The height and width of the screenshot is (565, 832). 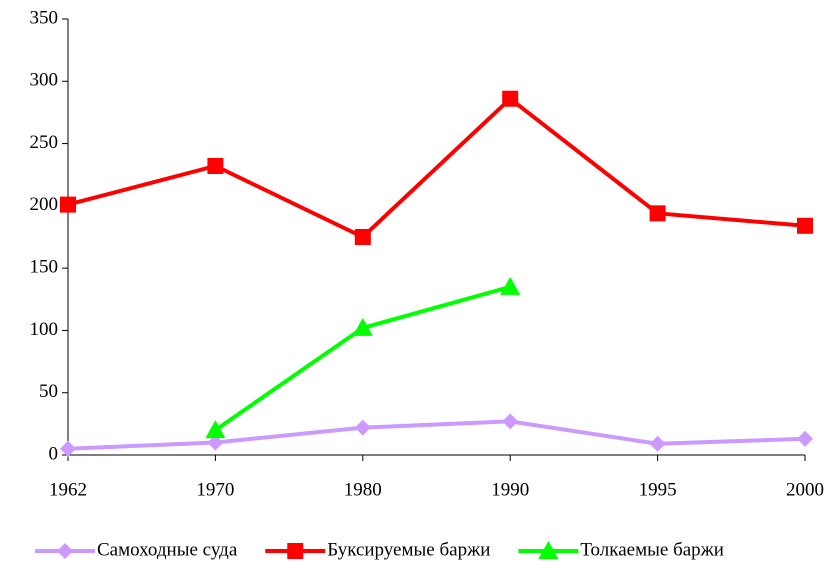 I want to click on legend-label: Самоходные суда, so click(x=167, y=549).